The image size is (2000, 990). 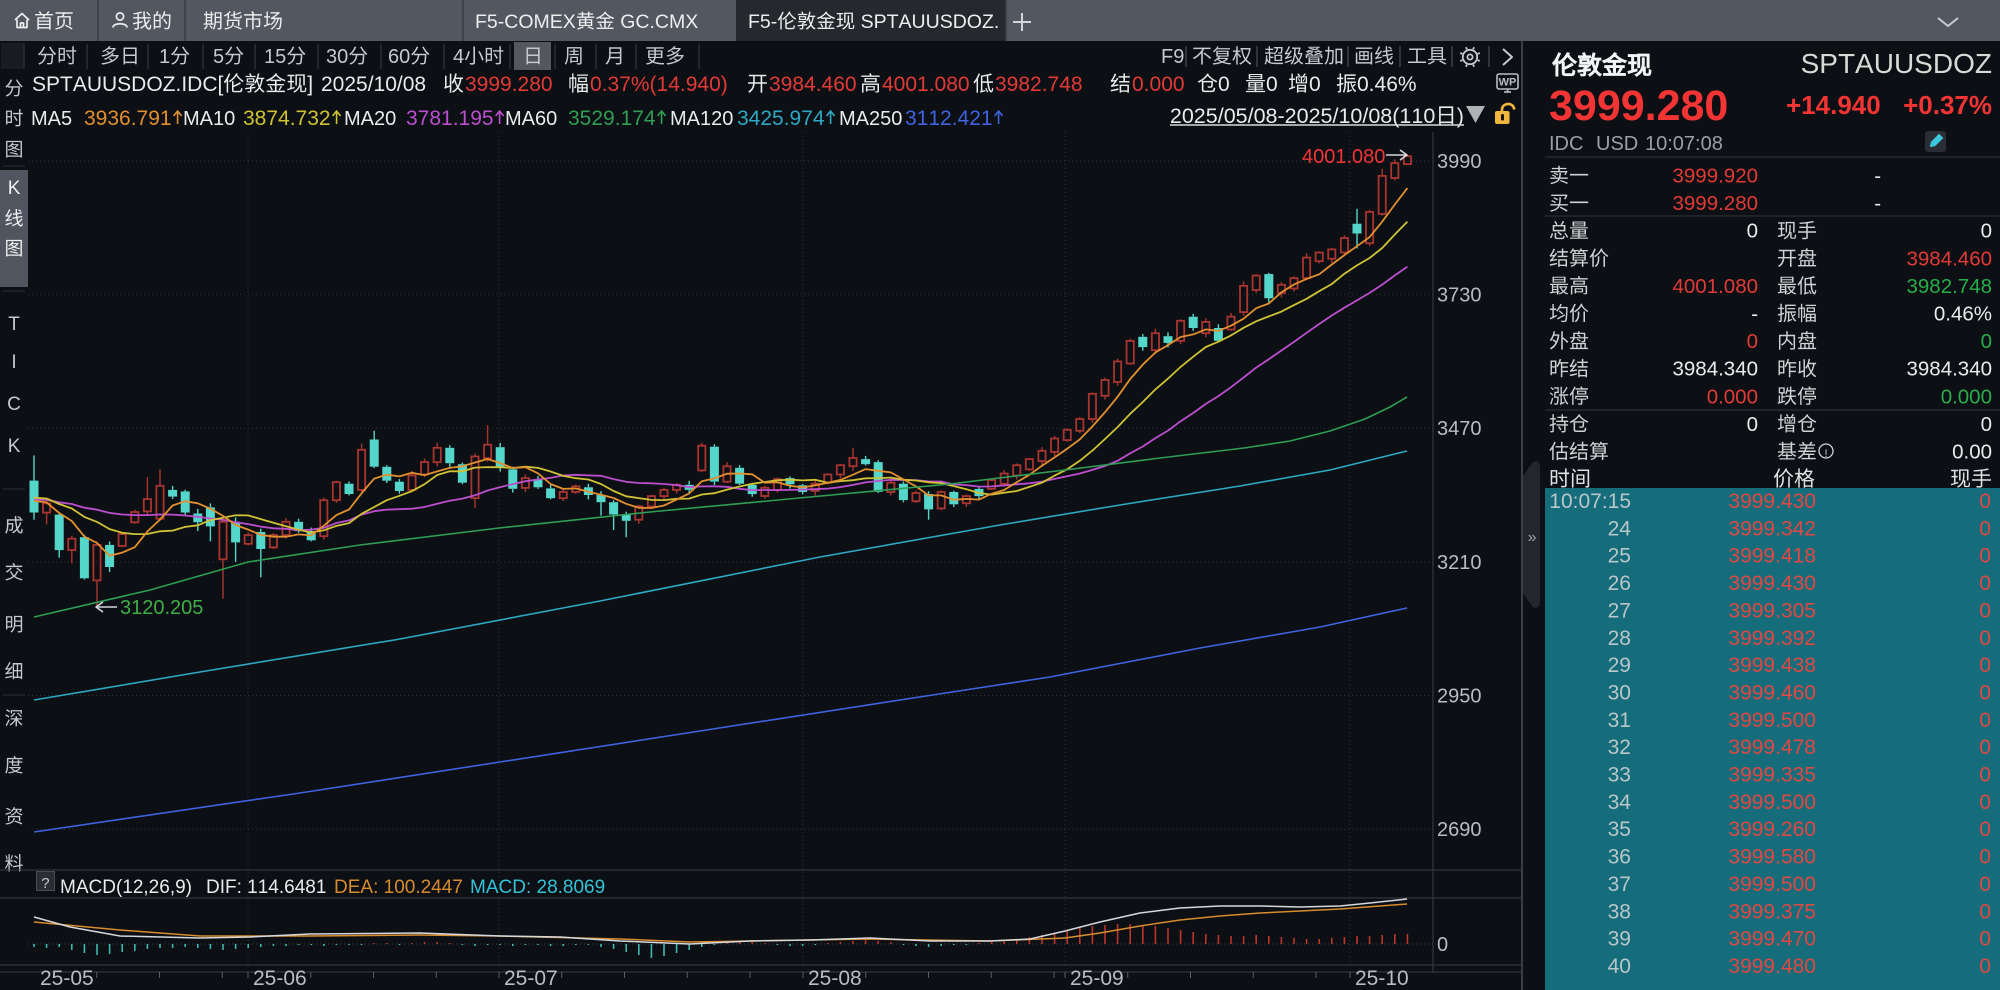 I want to click on svg-text: 40, so click(x=1619, y=966).